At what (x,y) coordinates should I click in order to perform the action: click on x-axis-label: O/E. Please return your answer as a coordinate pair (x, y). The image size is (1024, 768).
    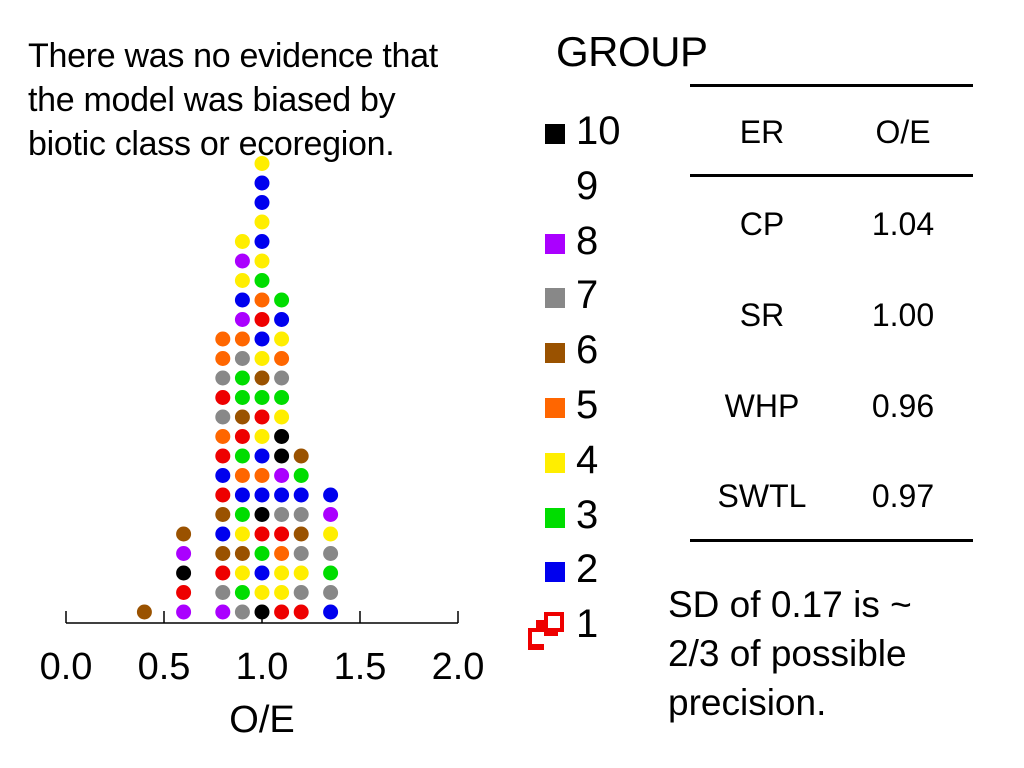
    Looking at the image, I should click on (261, 720).